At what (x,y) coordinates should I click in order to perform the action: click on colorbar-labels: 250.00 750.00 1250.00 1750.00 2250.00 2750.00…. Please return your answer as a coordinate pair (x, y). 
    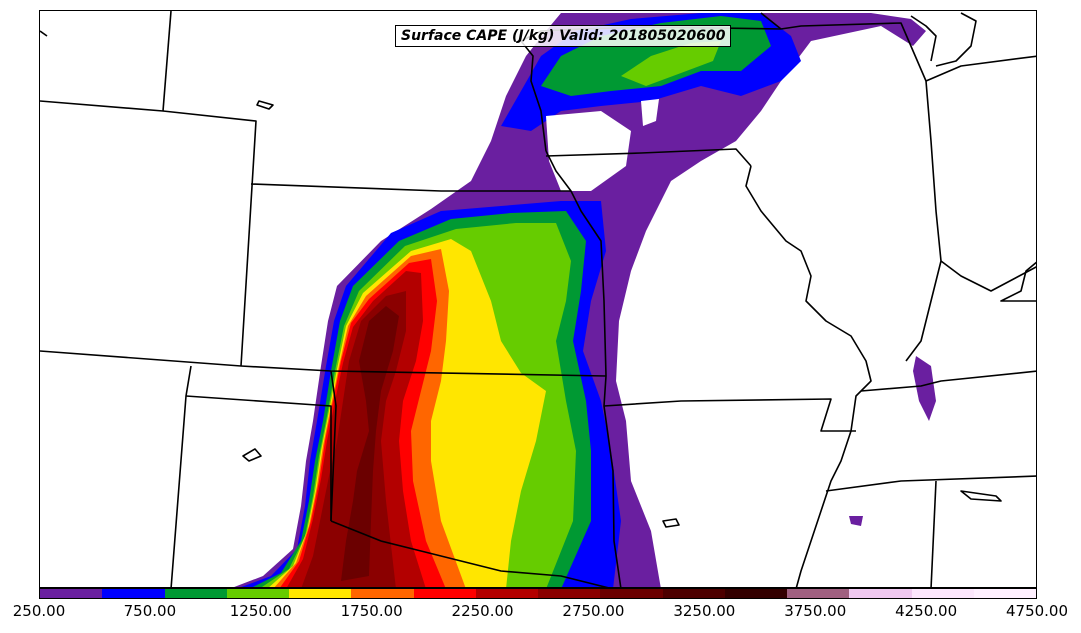
    Looking at the image, I should click on (540, 613).